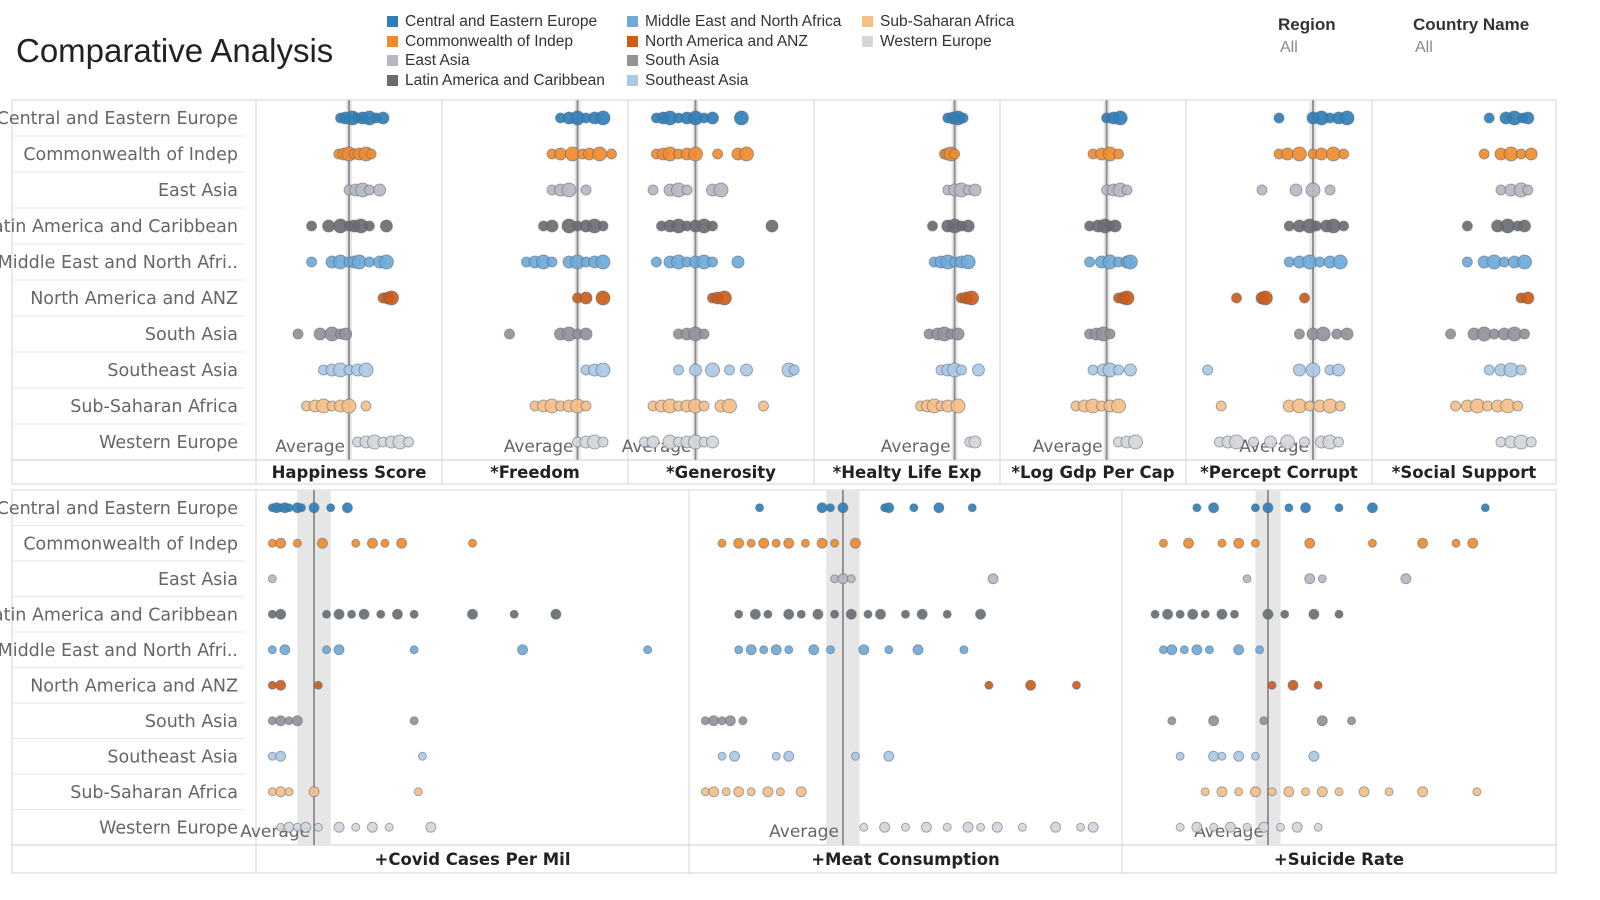  What do you see at coordinates (687, 81) in the screenshot?
I see `legend-item: Southeast Asia` at bounding box center [687, 81].